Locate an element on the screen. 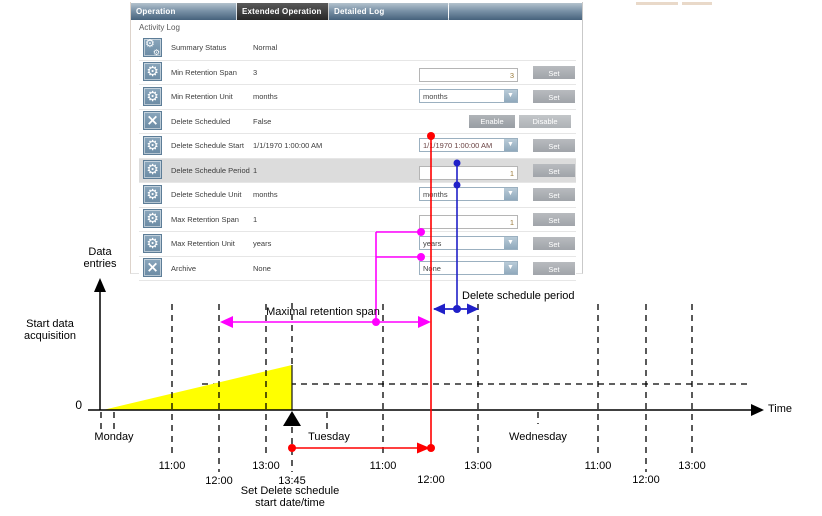 The width and height of the screenshot is (822, 516). start-acquisition-label: Start data acquisition is located at coordinates (50, 330).